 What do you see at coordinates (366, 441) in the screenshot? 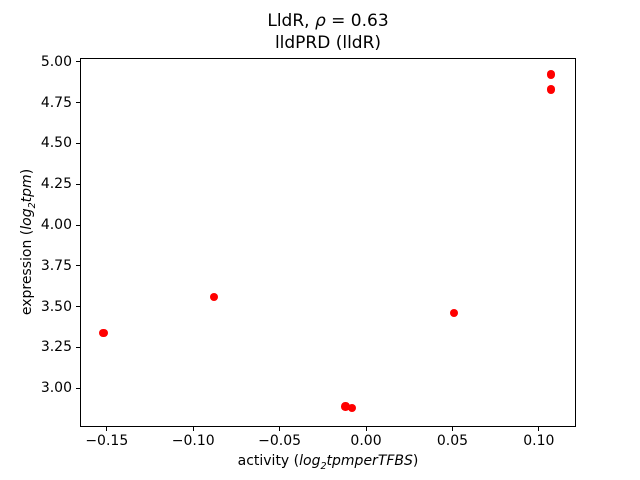
I see `x-axis-tick-label: 0.00` at bounding box center [366, 441].